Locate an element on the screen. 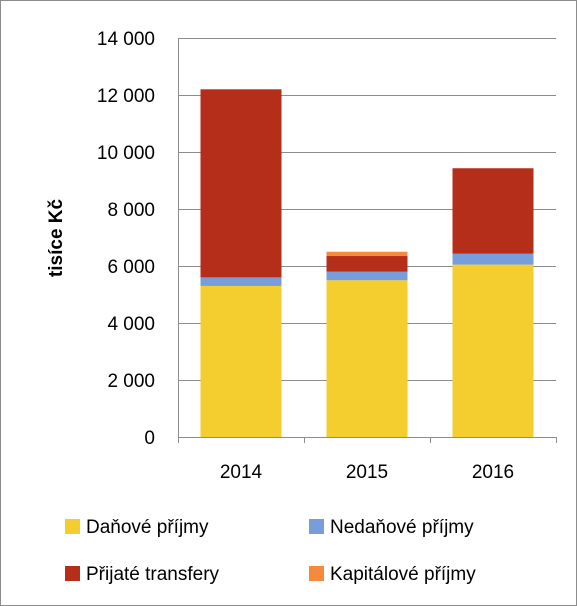 This screenshot has width=577, height=606. y-tick-label: 0 is located at coordinates (149, 438).